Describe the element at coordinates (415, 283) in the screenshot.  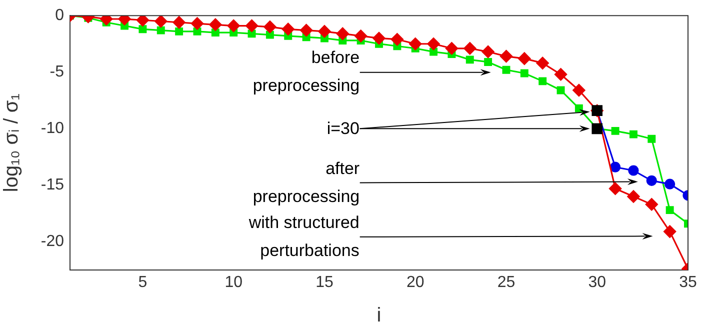
I see `x-tick-label: 20` at that location.